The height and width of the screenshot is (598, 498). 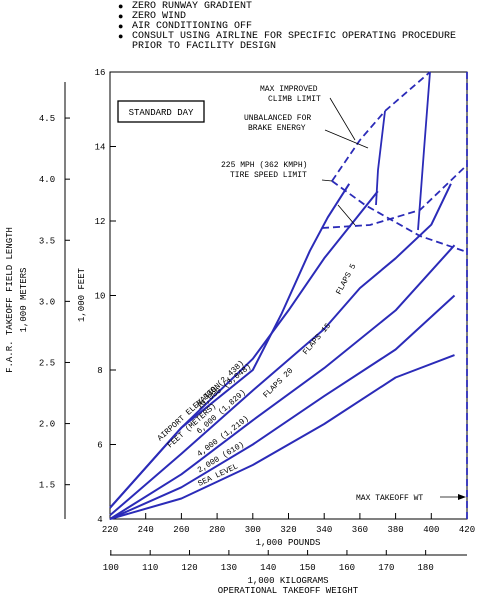 What do you see at coordinates (150, 568) in the screenshot?
I see `x2-tick-label: 110` at bounding box center [150, 568].